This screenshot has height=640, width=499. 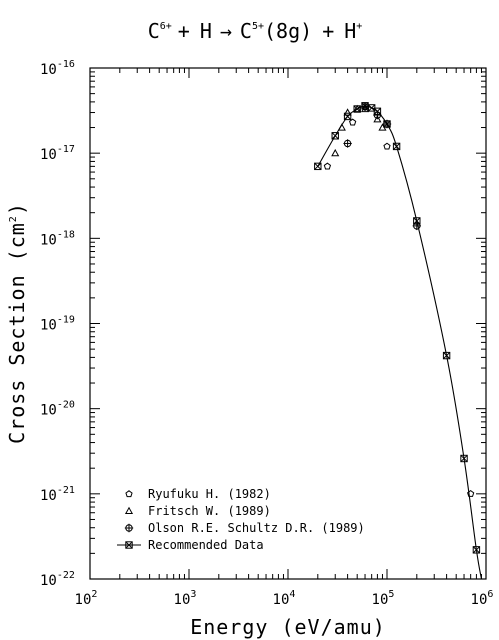 What do you see at coordinates (288, 627) in the screenshot?
I see `x-axis-label: Energy (eV/amu)` at bounding box center [288, 627].